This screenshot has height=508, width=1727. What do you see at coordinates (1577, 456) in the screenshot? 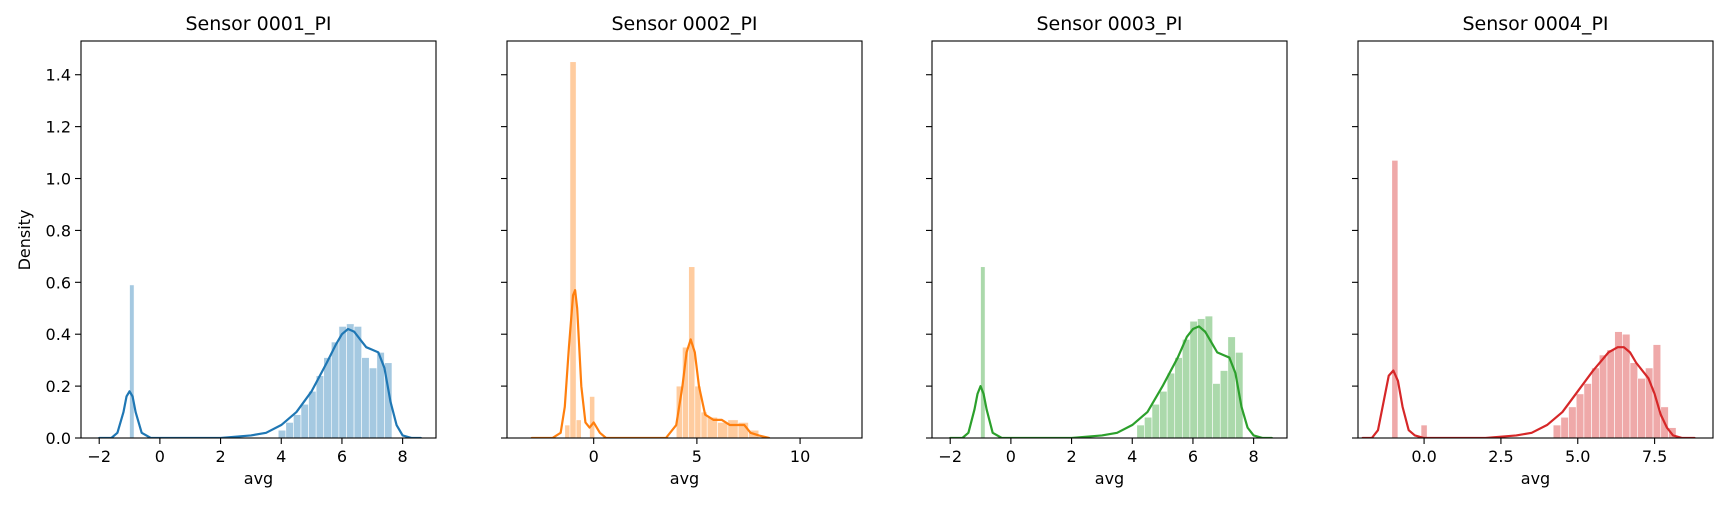
I see `x-tick-label: 5.0` at bounding box center [1577, 456].